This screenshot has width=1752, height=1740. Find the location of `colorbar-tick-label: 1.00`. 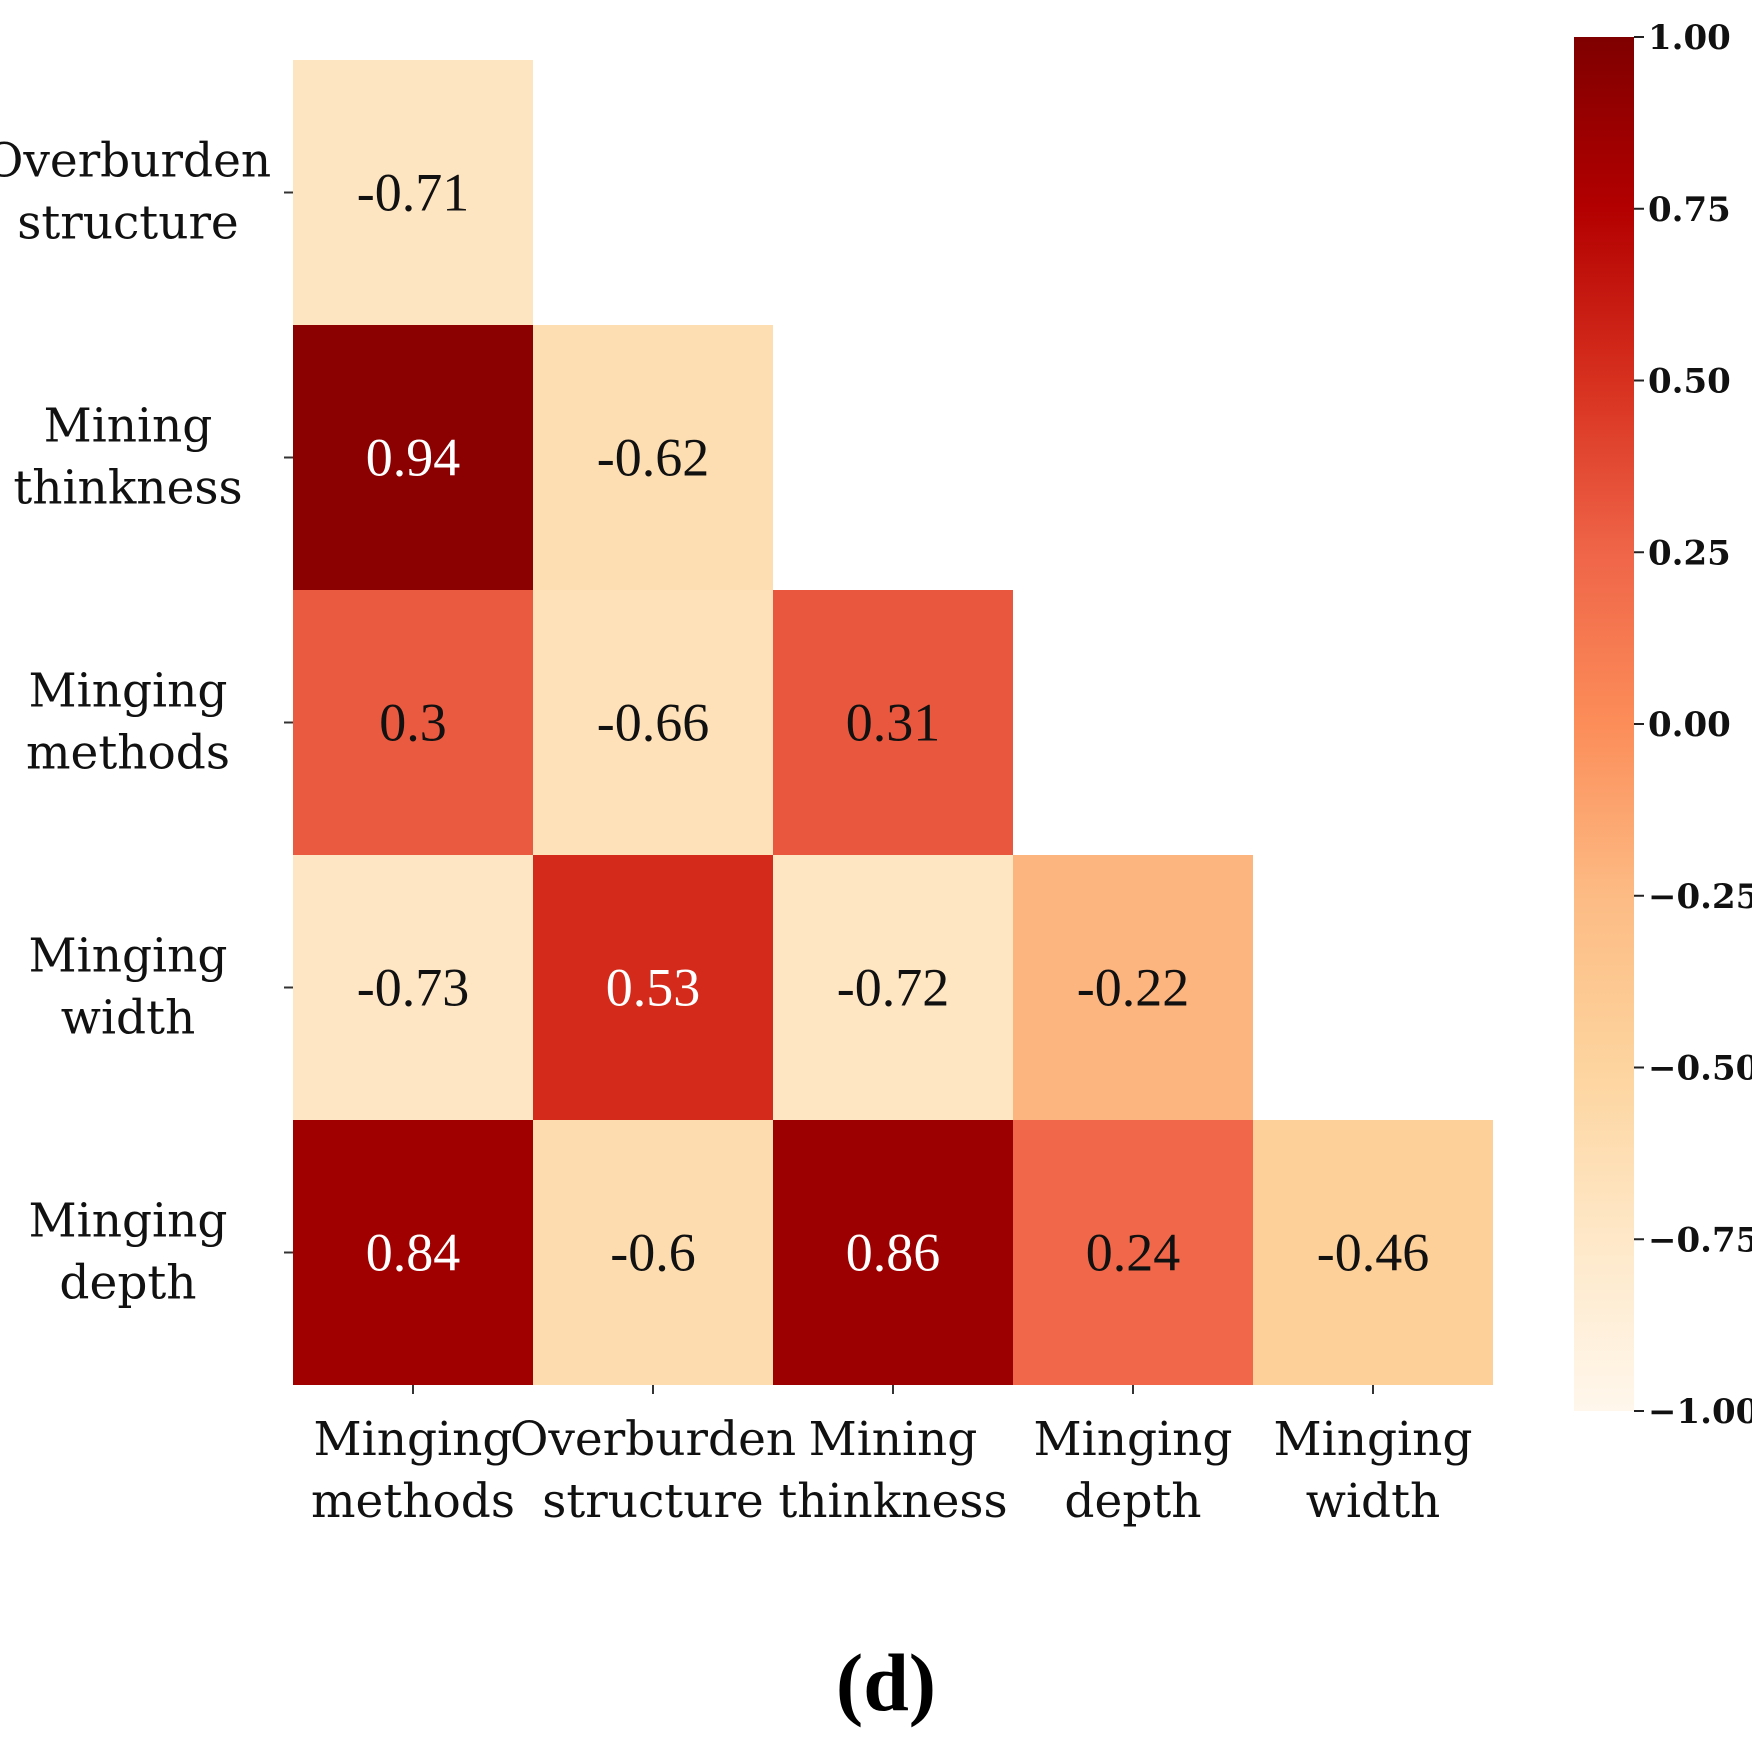

colorbar-tick-label: 1.00 is located at coordinates (1689, 38).